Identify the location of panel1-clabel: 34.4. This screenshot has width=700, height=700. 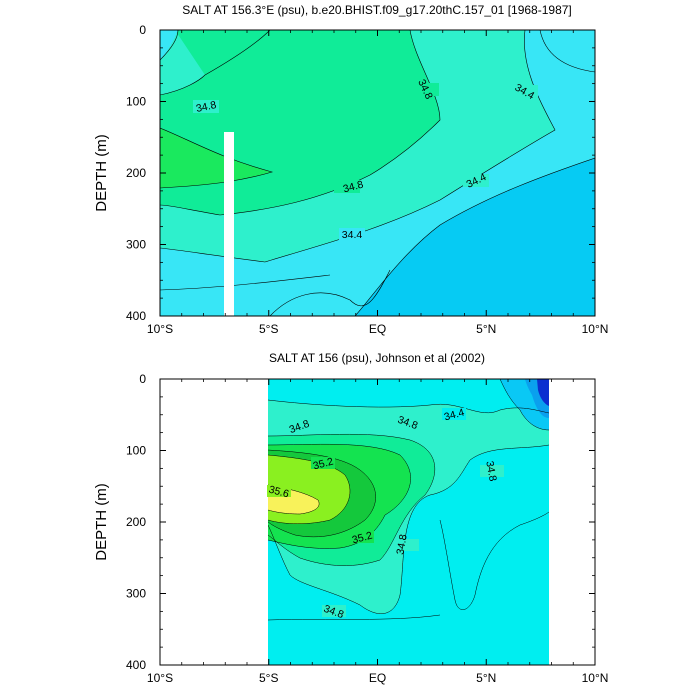
(352, 235).